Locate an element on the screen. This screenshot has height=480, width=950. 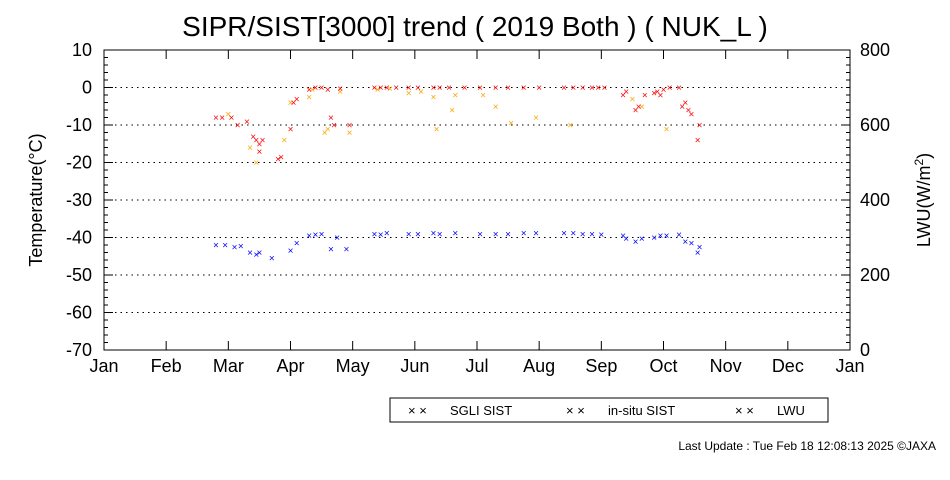
x-tick-label: May is located at coordinates (353, 366).